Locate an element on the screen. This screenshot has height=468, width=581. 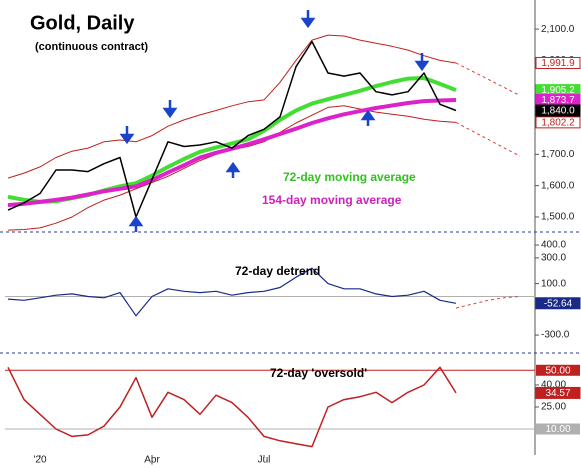
value-label: 1,840.0 is located at coordinates (558, 111).